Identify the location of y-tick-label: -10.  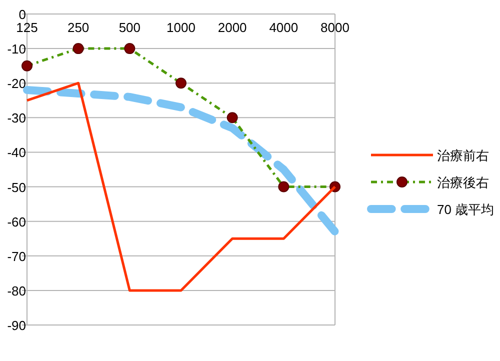
(16, 49).